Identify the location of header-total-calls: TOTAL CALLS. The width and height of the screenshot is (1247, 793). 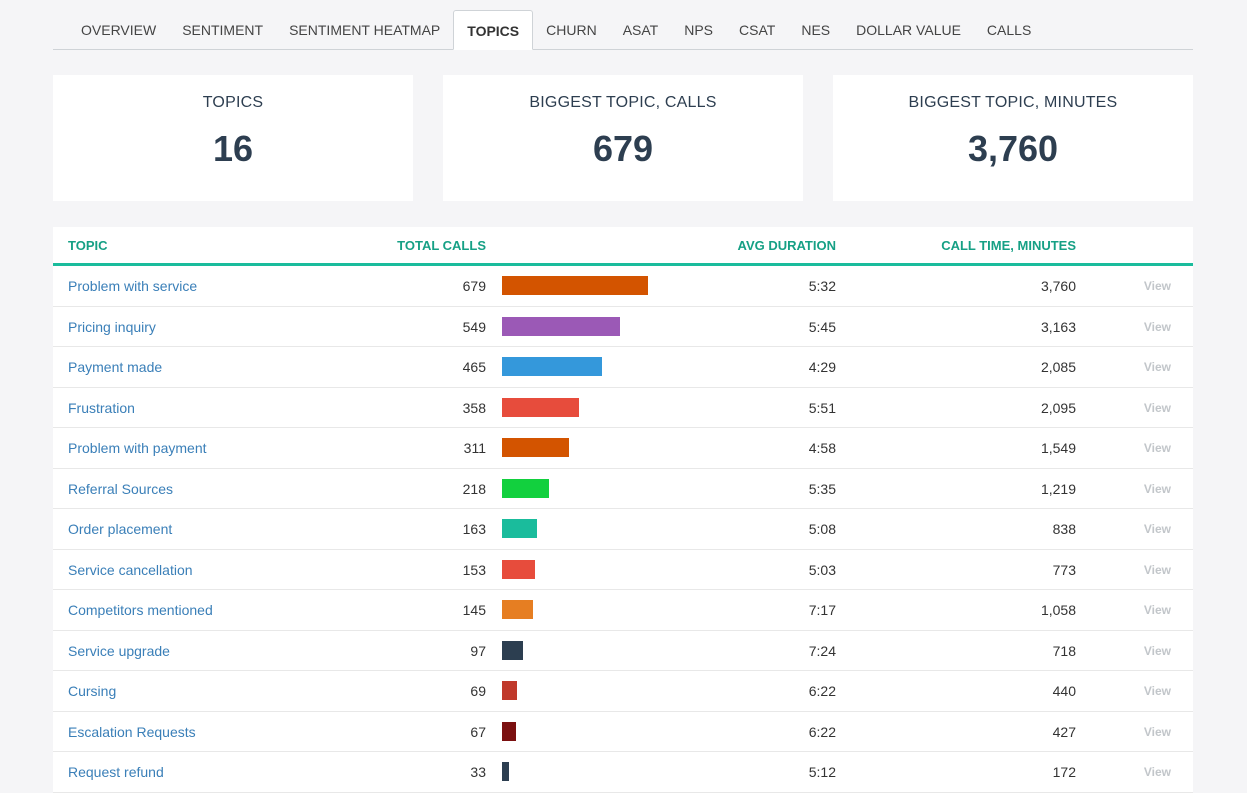
(441, 245).